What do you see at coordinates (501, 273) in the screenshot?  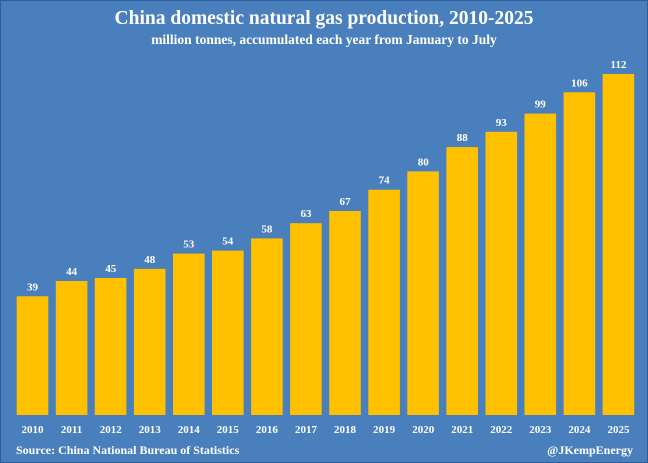 I see `bar-2022` at bounding box center [501, 273].